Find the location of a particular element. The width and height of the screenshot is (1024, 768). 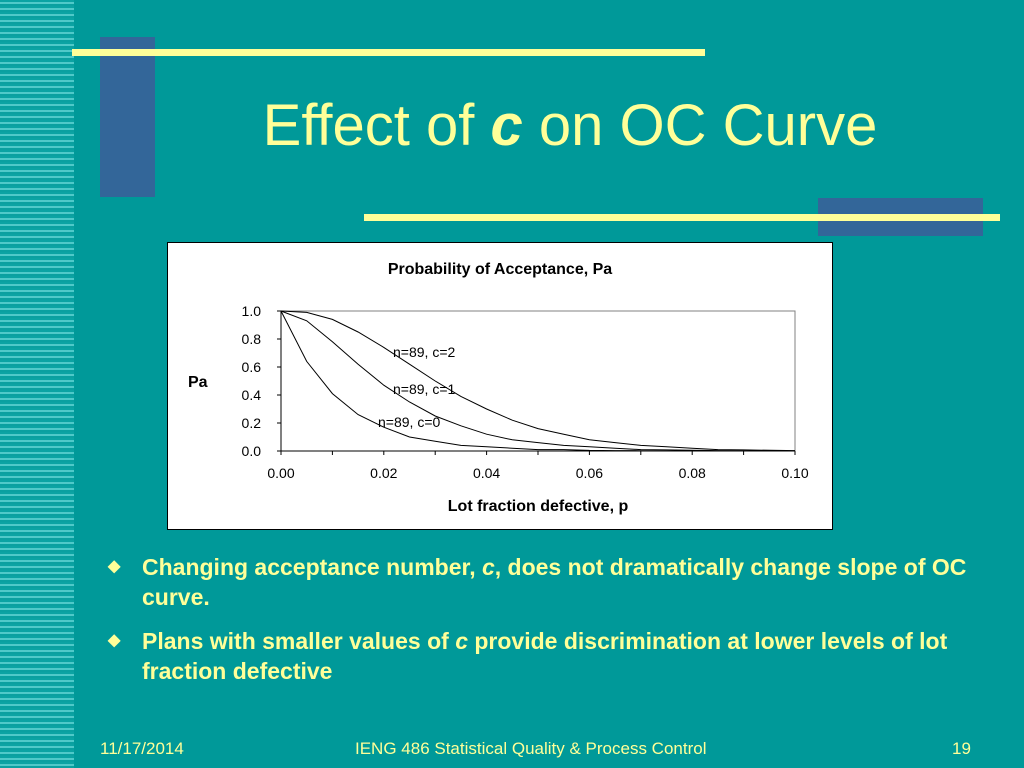

page-title: Effect of c on OC Curve is located at coordinates (512, 125).